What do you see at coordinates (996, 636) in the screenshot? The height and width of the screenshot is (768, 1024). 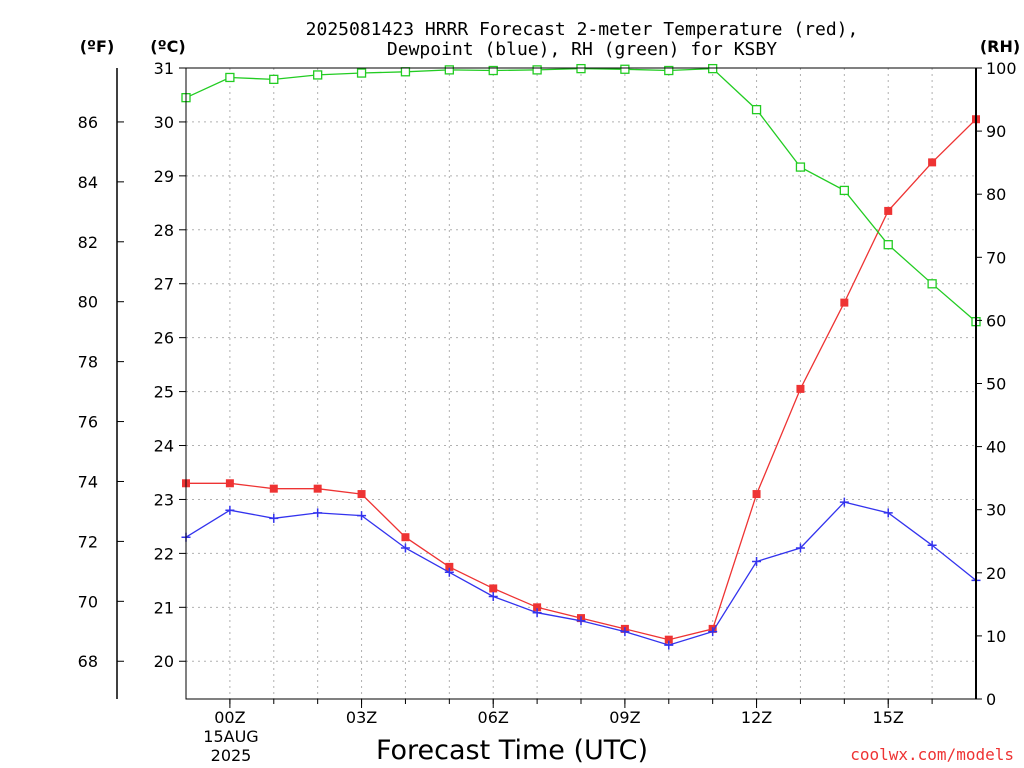 I see `rh-tick-label: 10` at bounding box center [996, 636].